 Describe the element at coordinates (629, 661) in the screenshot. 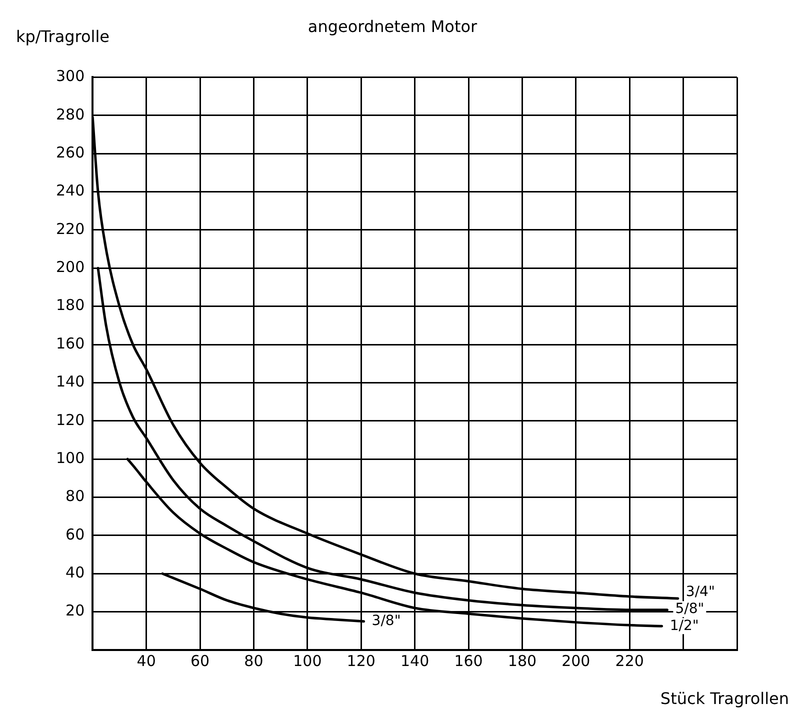

I see `x-tick-label: 220` at that location.